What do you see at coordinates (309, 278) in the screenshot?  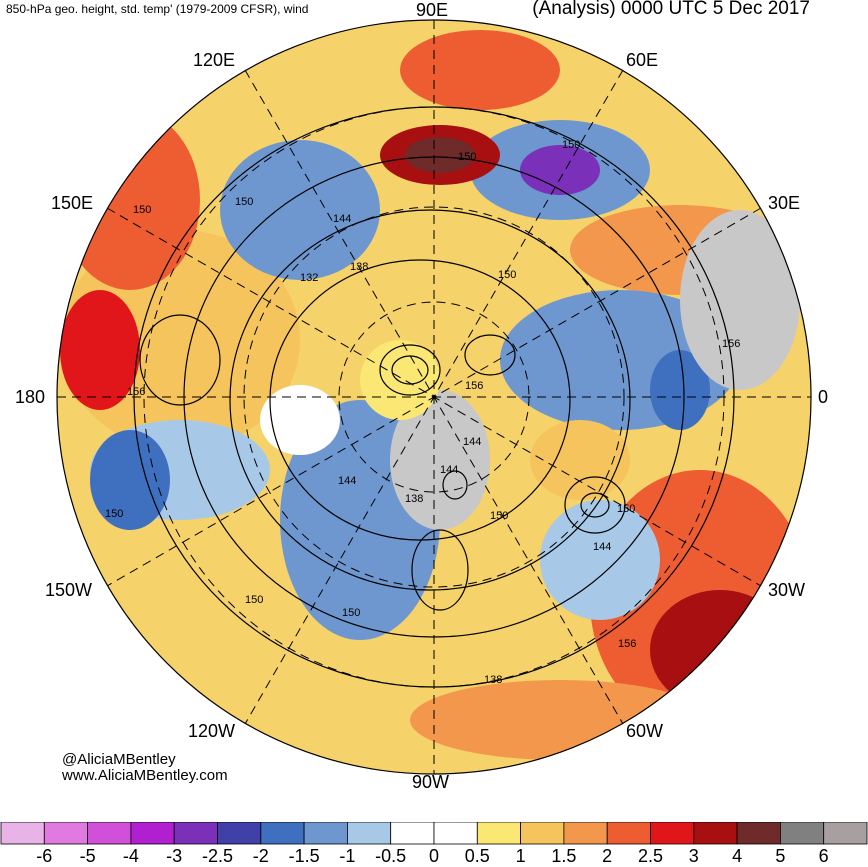 I see `contour-label: 132` at bounding box center [309, 278].